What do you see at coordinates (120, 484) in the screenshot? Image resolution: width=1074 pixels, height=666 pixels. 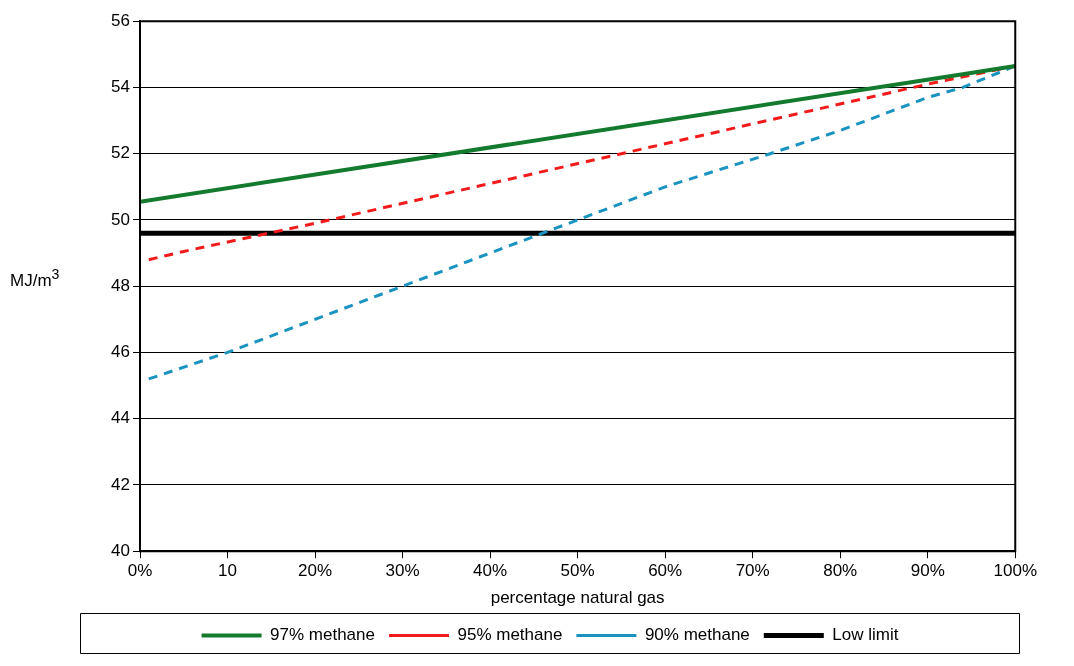 I see `y-tick-label: 42` at bounding box center [120, 484].